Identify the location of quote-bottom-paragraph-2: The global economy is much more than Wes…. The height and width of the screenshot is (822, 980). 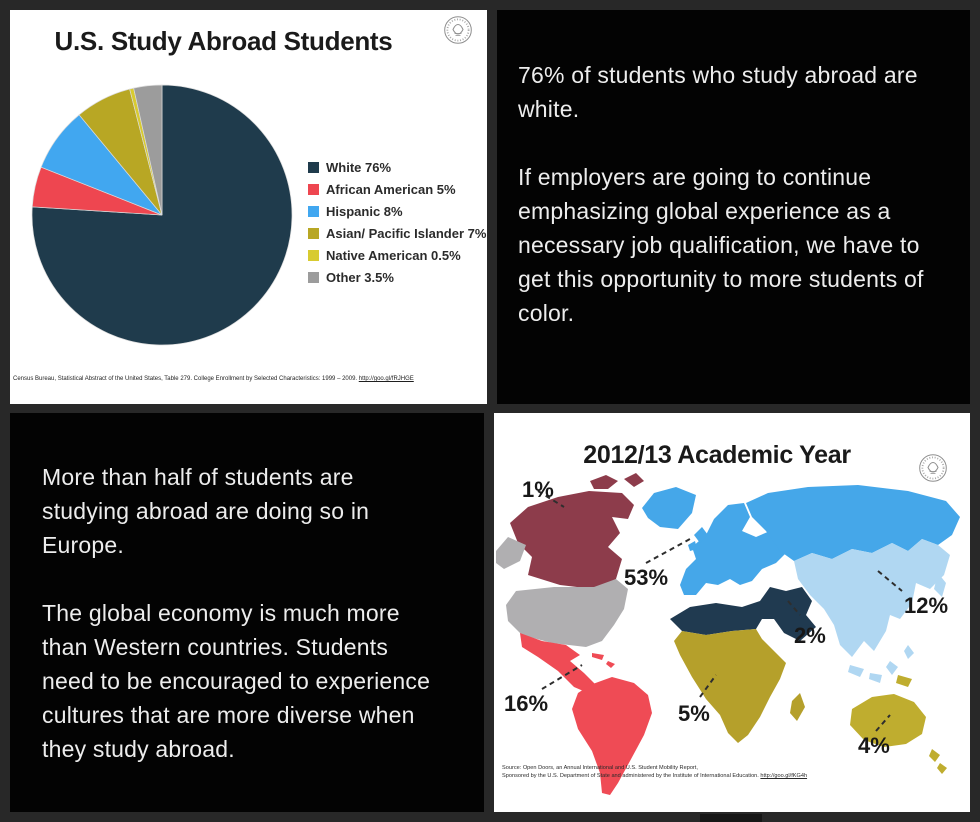
(236, 681).